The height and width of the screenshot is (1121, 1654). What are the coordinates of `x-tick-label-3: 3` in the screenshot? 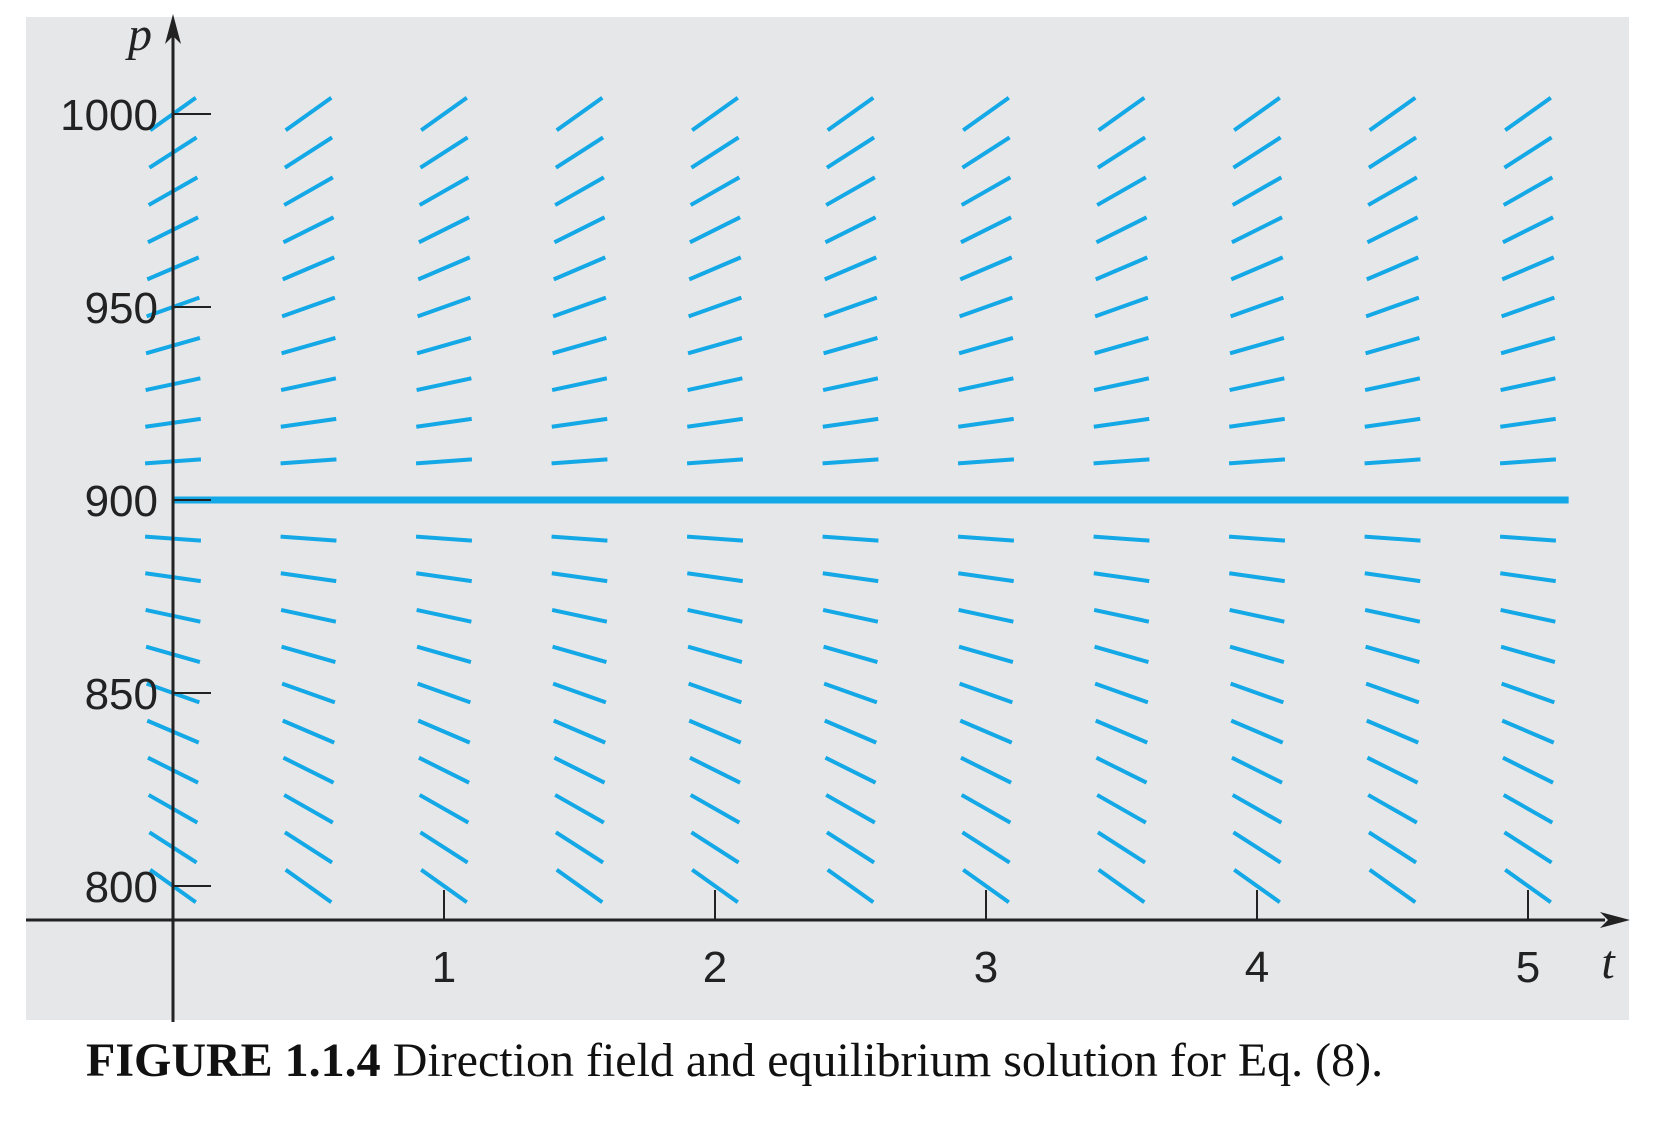 It's located at (986, 967).